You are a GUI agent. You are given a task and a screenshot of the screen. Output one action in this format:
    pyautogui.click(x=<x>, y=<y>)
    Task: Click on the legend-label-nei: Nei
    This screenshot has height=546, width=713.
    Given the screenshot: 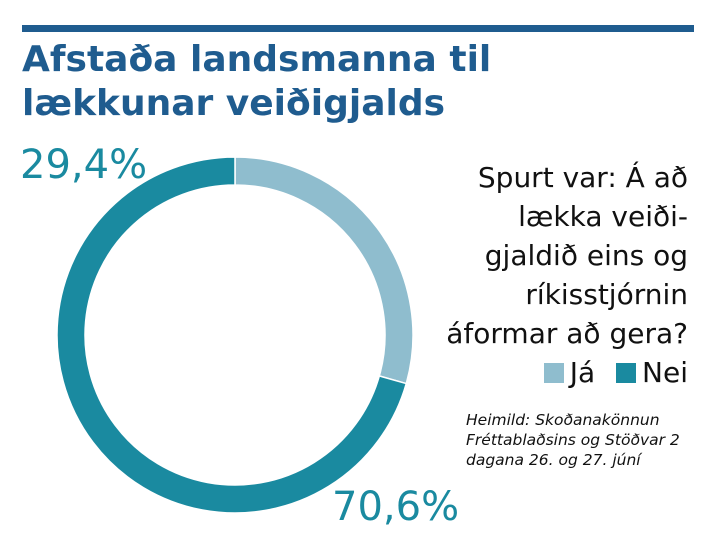 What is the action you would take?
    pyautogui.click(x=665, y=372)
    